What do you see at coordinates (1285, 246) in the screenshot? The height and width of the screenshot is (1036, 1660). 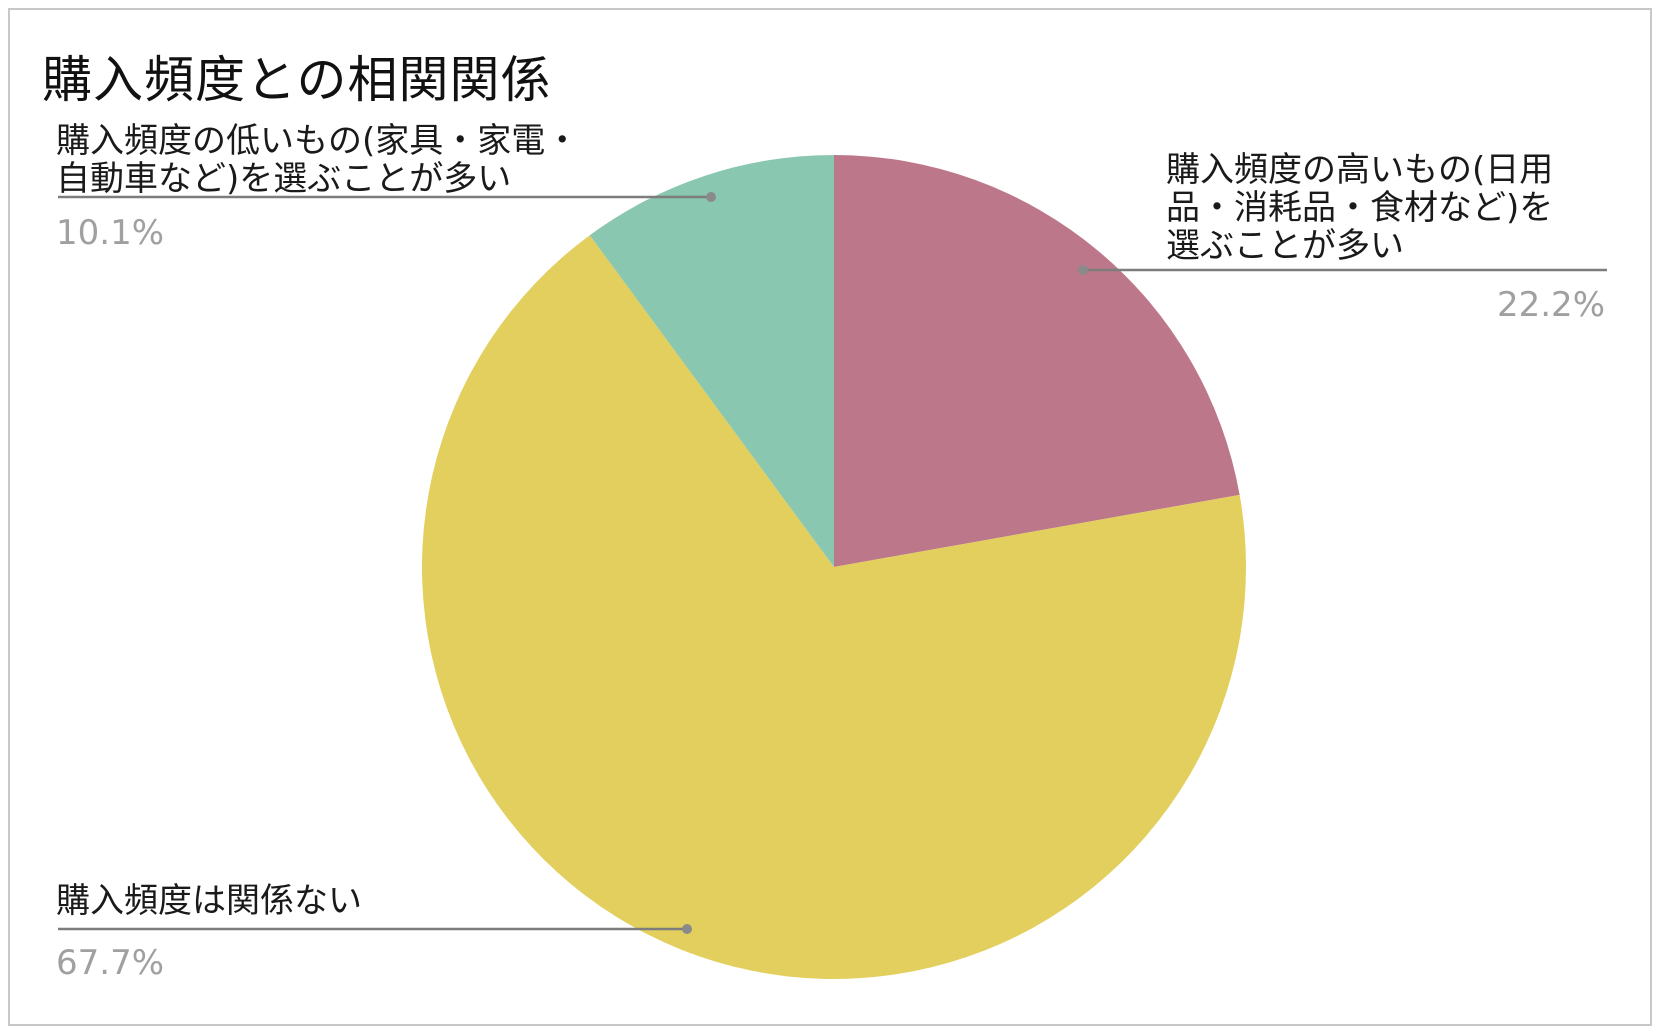 I see `slice-label-line: 選ぶことが多い` at bounding box center [1285, 246].